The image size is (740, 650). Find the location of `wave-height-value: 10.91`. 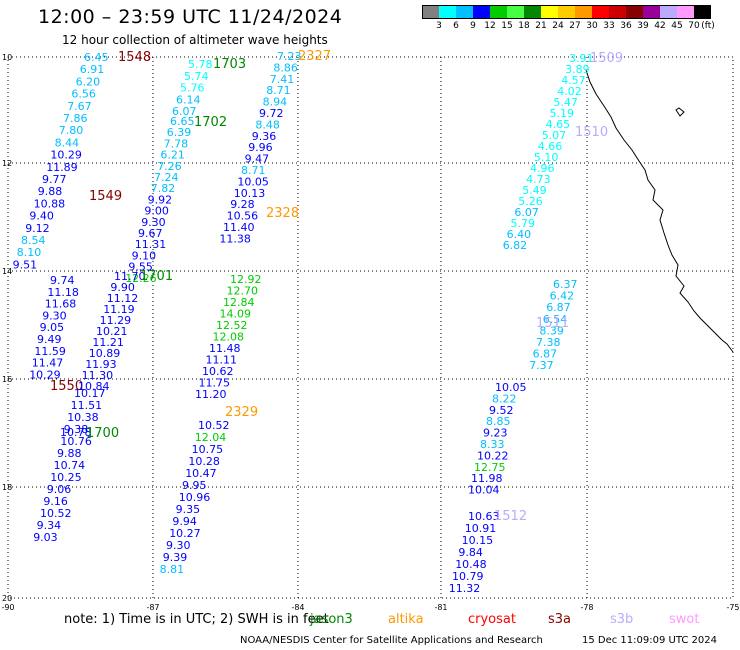

wave-height-value: 10.91 is located at coordinates (481, 528).